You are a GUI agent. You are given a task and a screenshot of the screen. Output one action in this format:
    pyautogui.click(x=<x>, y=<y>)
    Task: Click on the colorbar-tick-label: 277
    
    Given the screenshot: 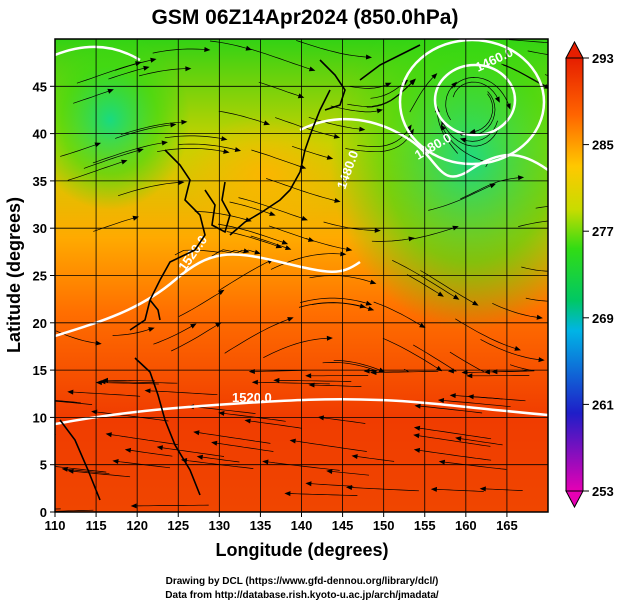 What is the action you would take?
    pyautogui.click(x=603, y=231)
    